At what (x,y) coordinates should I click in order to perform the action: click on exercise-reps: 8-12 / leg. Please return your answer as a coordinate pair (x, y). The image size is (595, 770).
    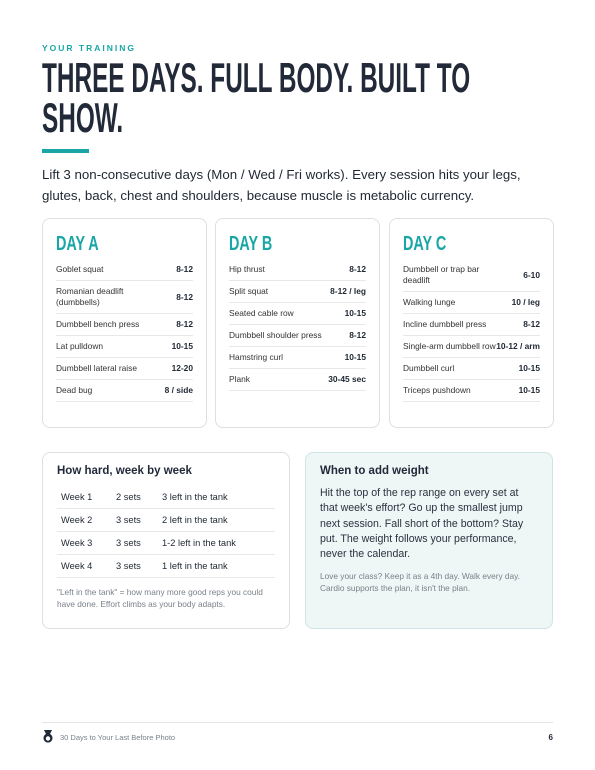
    Looking at the image, I should click on (348, 291).